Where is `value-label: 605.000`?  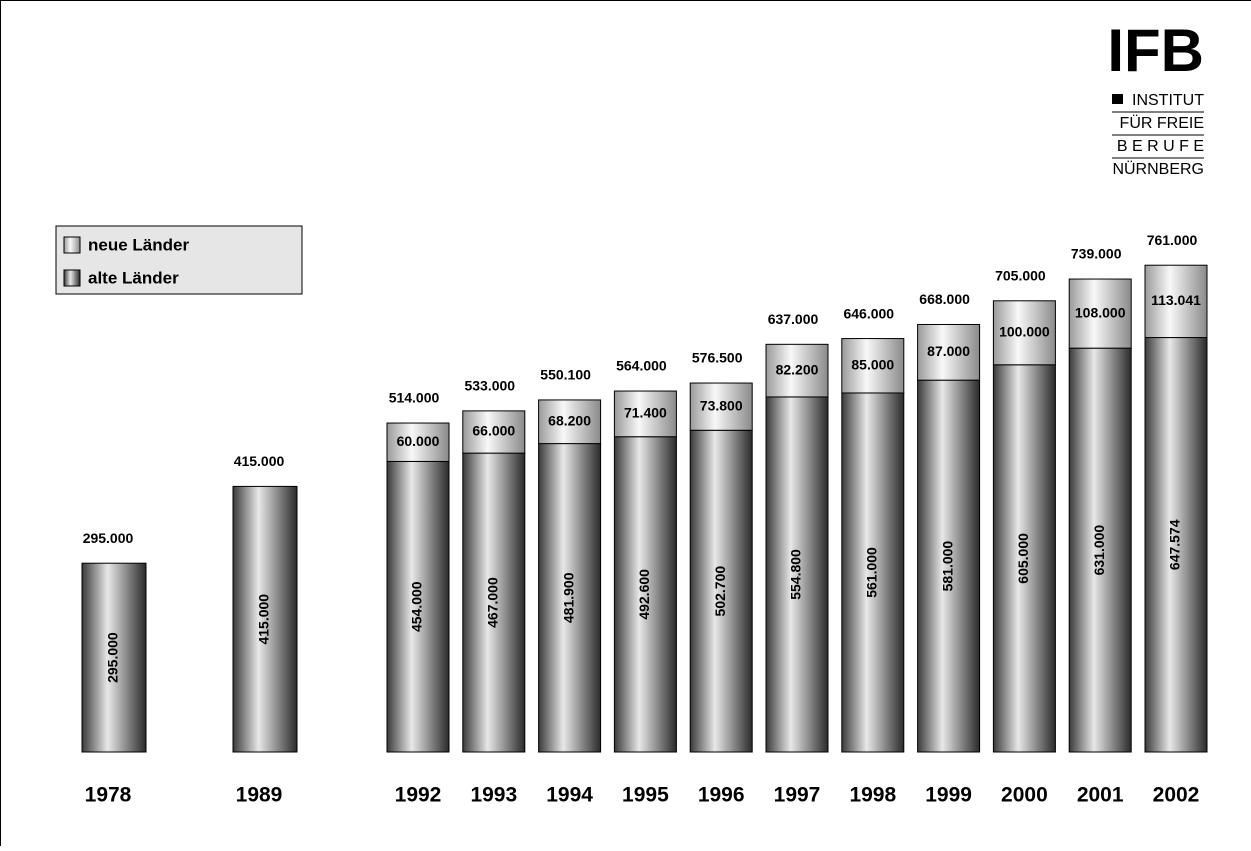
value-label: 605.000 is located at coordinates (1023, 558).